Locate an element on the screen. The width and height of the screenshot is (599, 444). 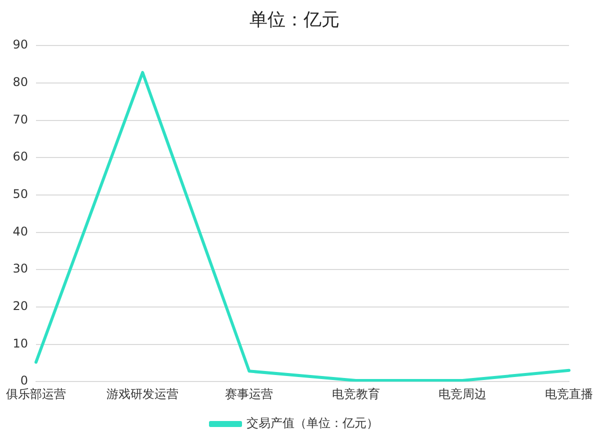
x-tick-label: 游戏研发运营 is located at coordinates (142, 393).